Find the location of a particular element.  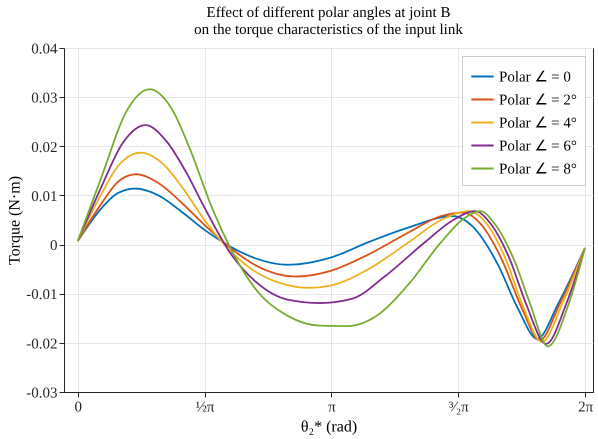

legend-label: Polar ∠ = 0 is located at coordinates (535, 78).